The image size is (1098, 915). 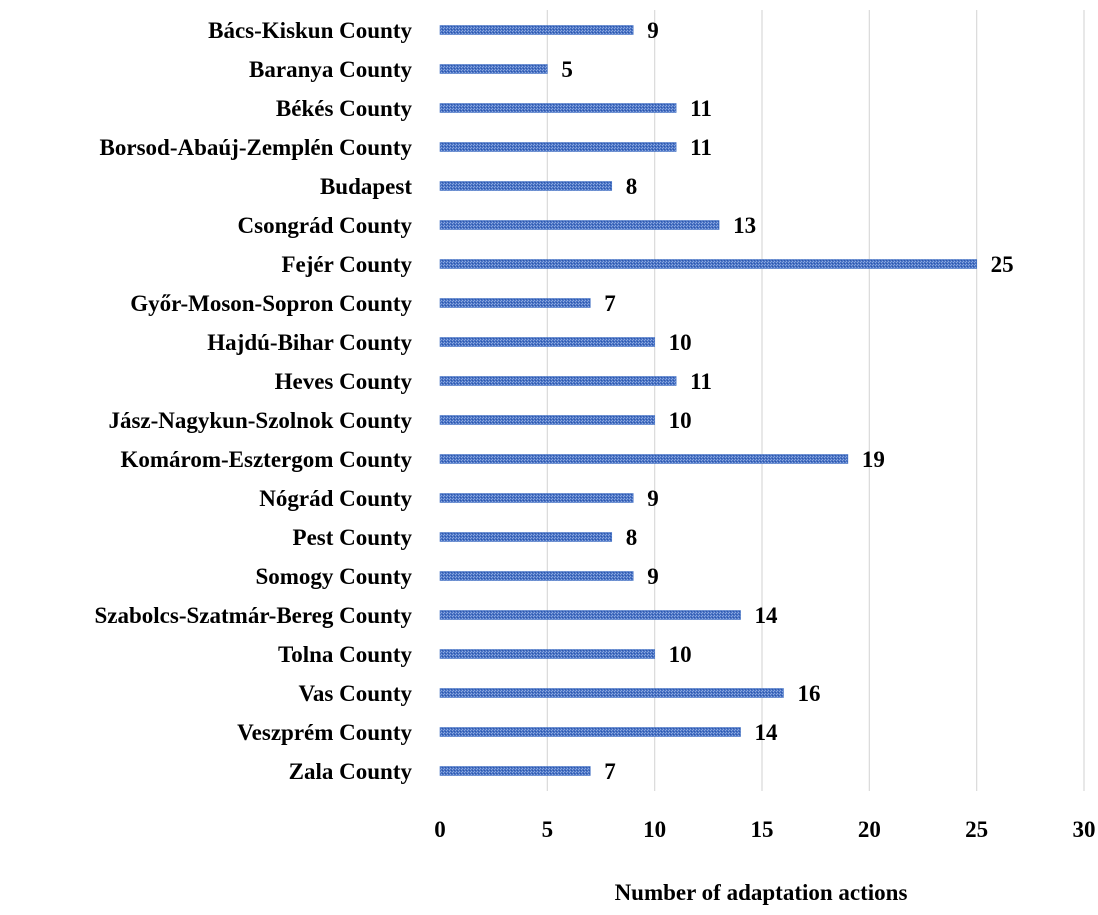 What do you see at coordinates (254, 615) in the screenshot?
I see `category-label: Szabolcs-Szatmár-Bereg County` at bounding box center [254, 615].